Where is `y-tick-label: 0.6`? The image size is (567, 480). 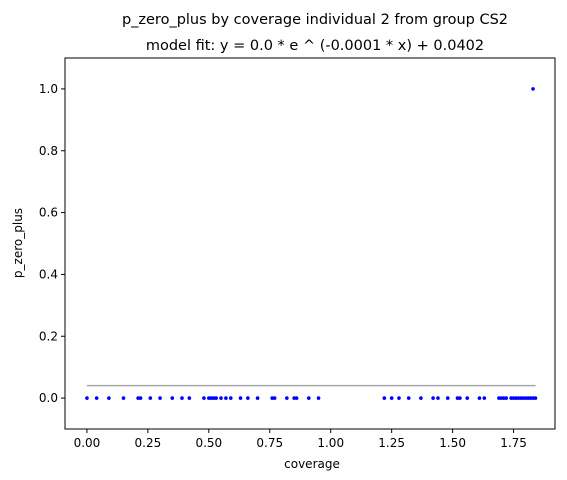
y-tick-label: 0.6 is located at coordinates (48, 213).